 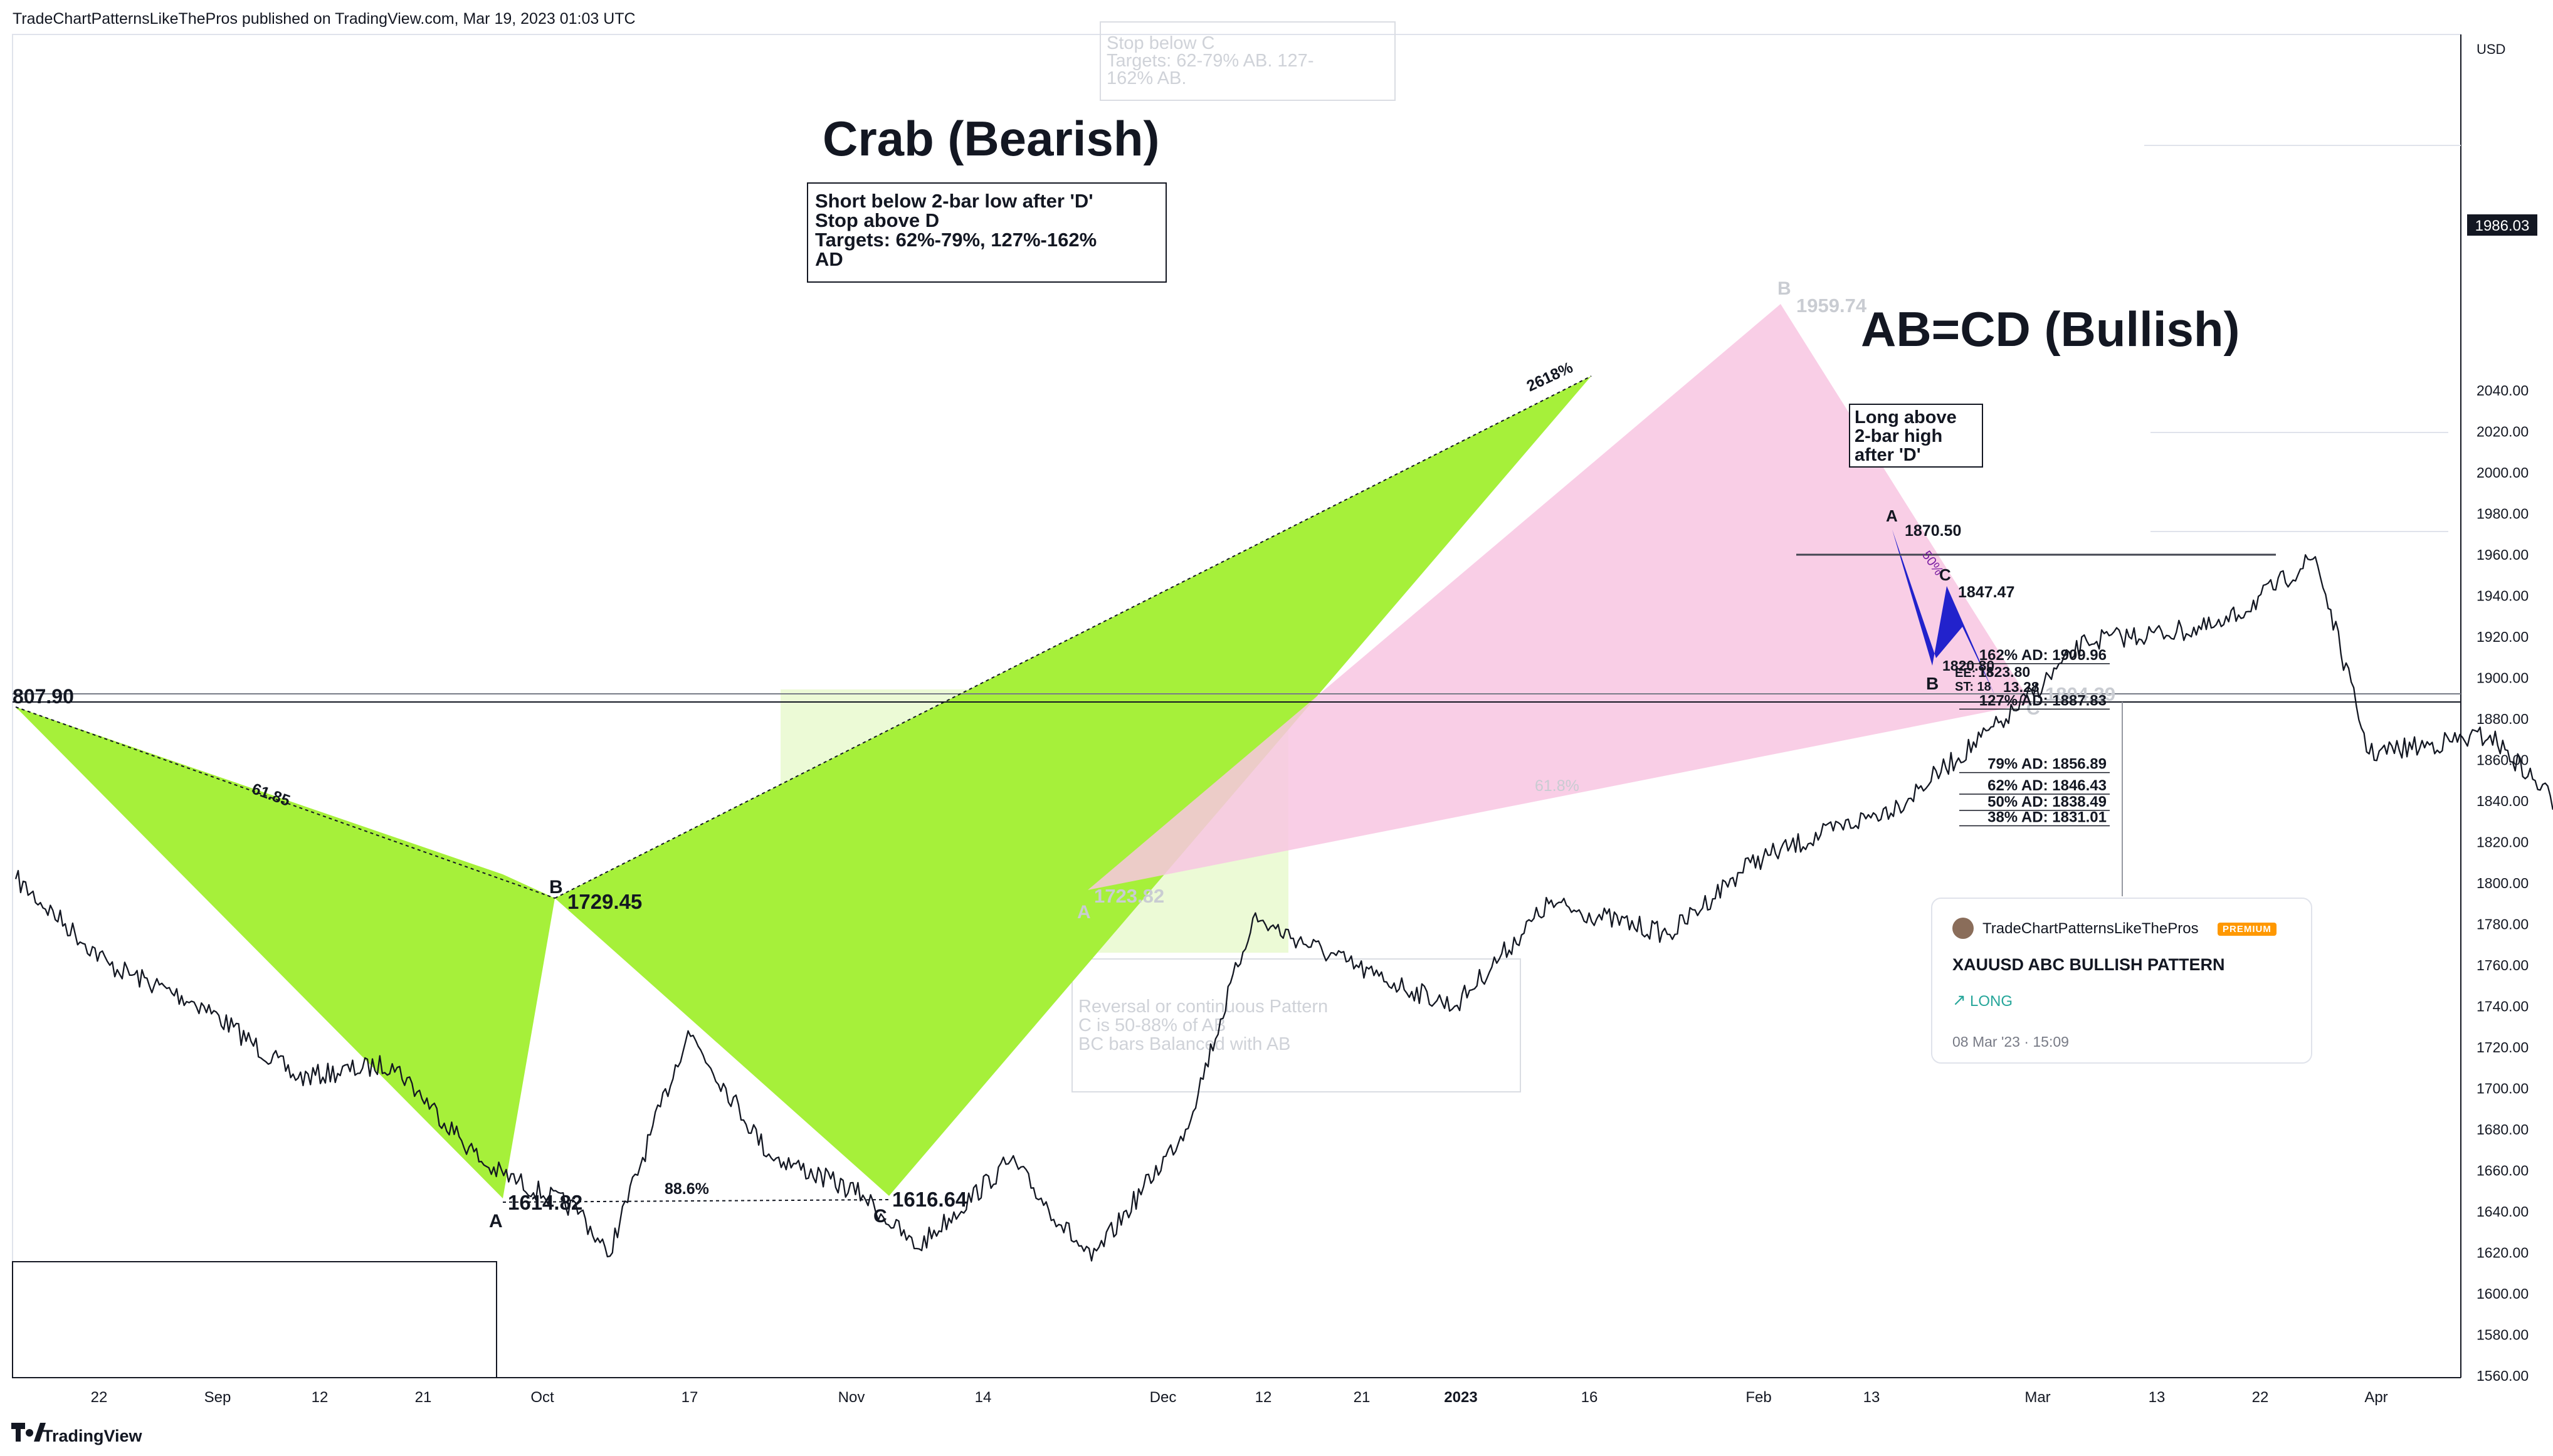 What do you see at coordinates (2503, 1294) in the screenshot?
I see `y-tick-label: 1600.00` at bounding box center [2503, 1294].